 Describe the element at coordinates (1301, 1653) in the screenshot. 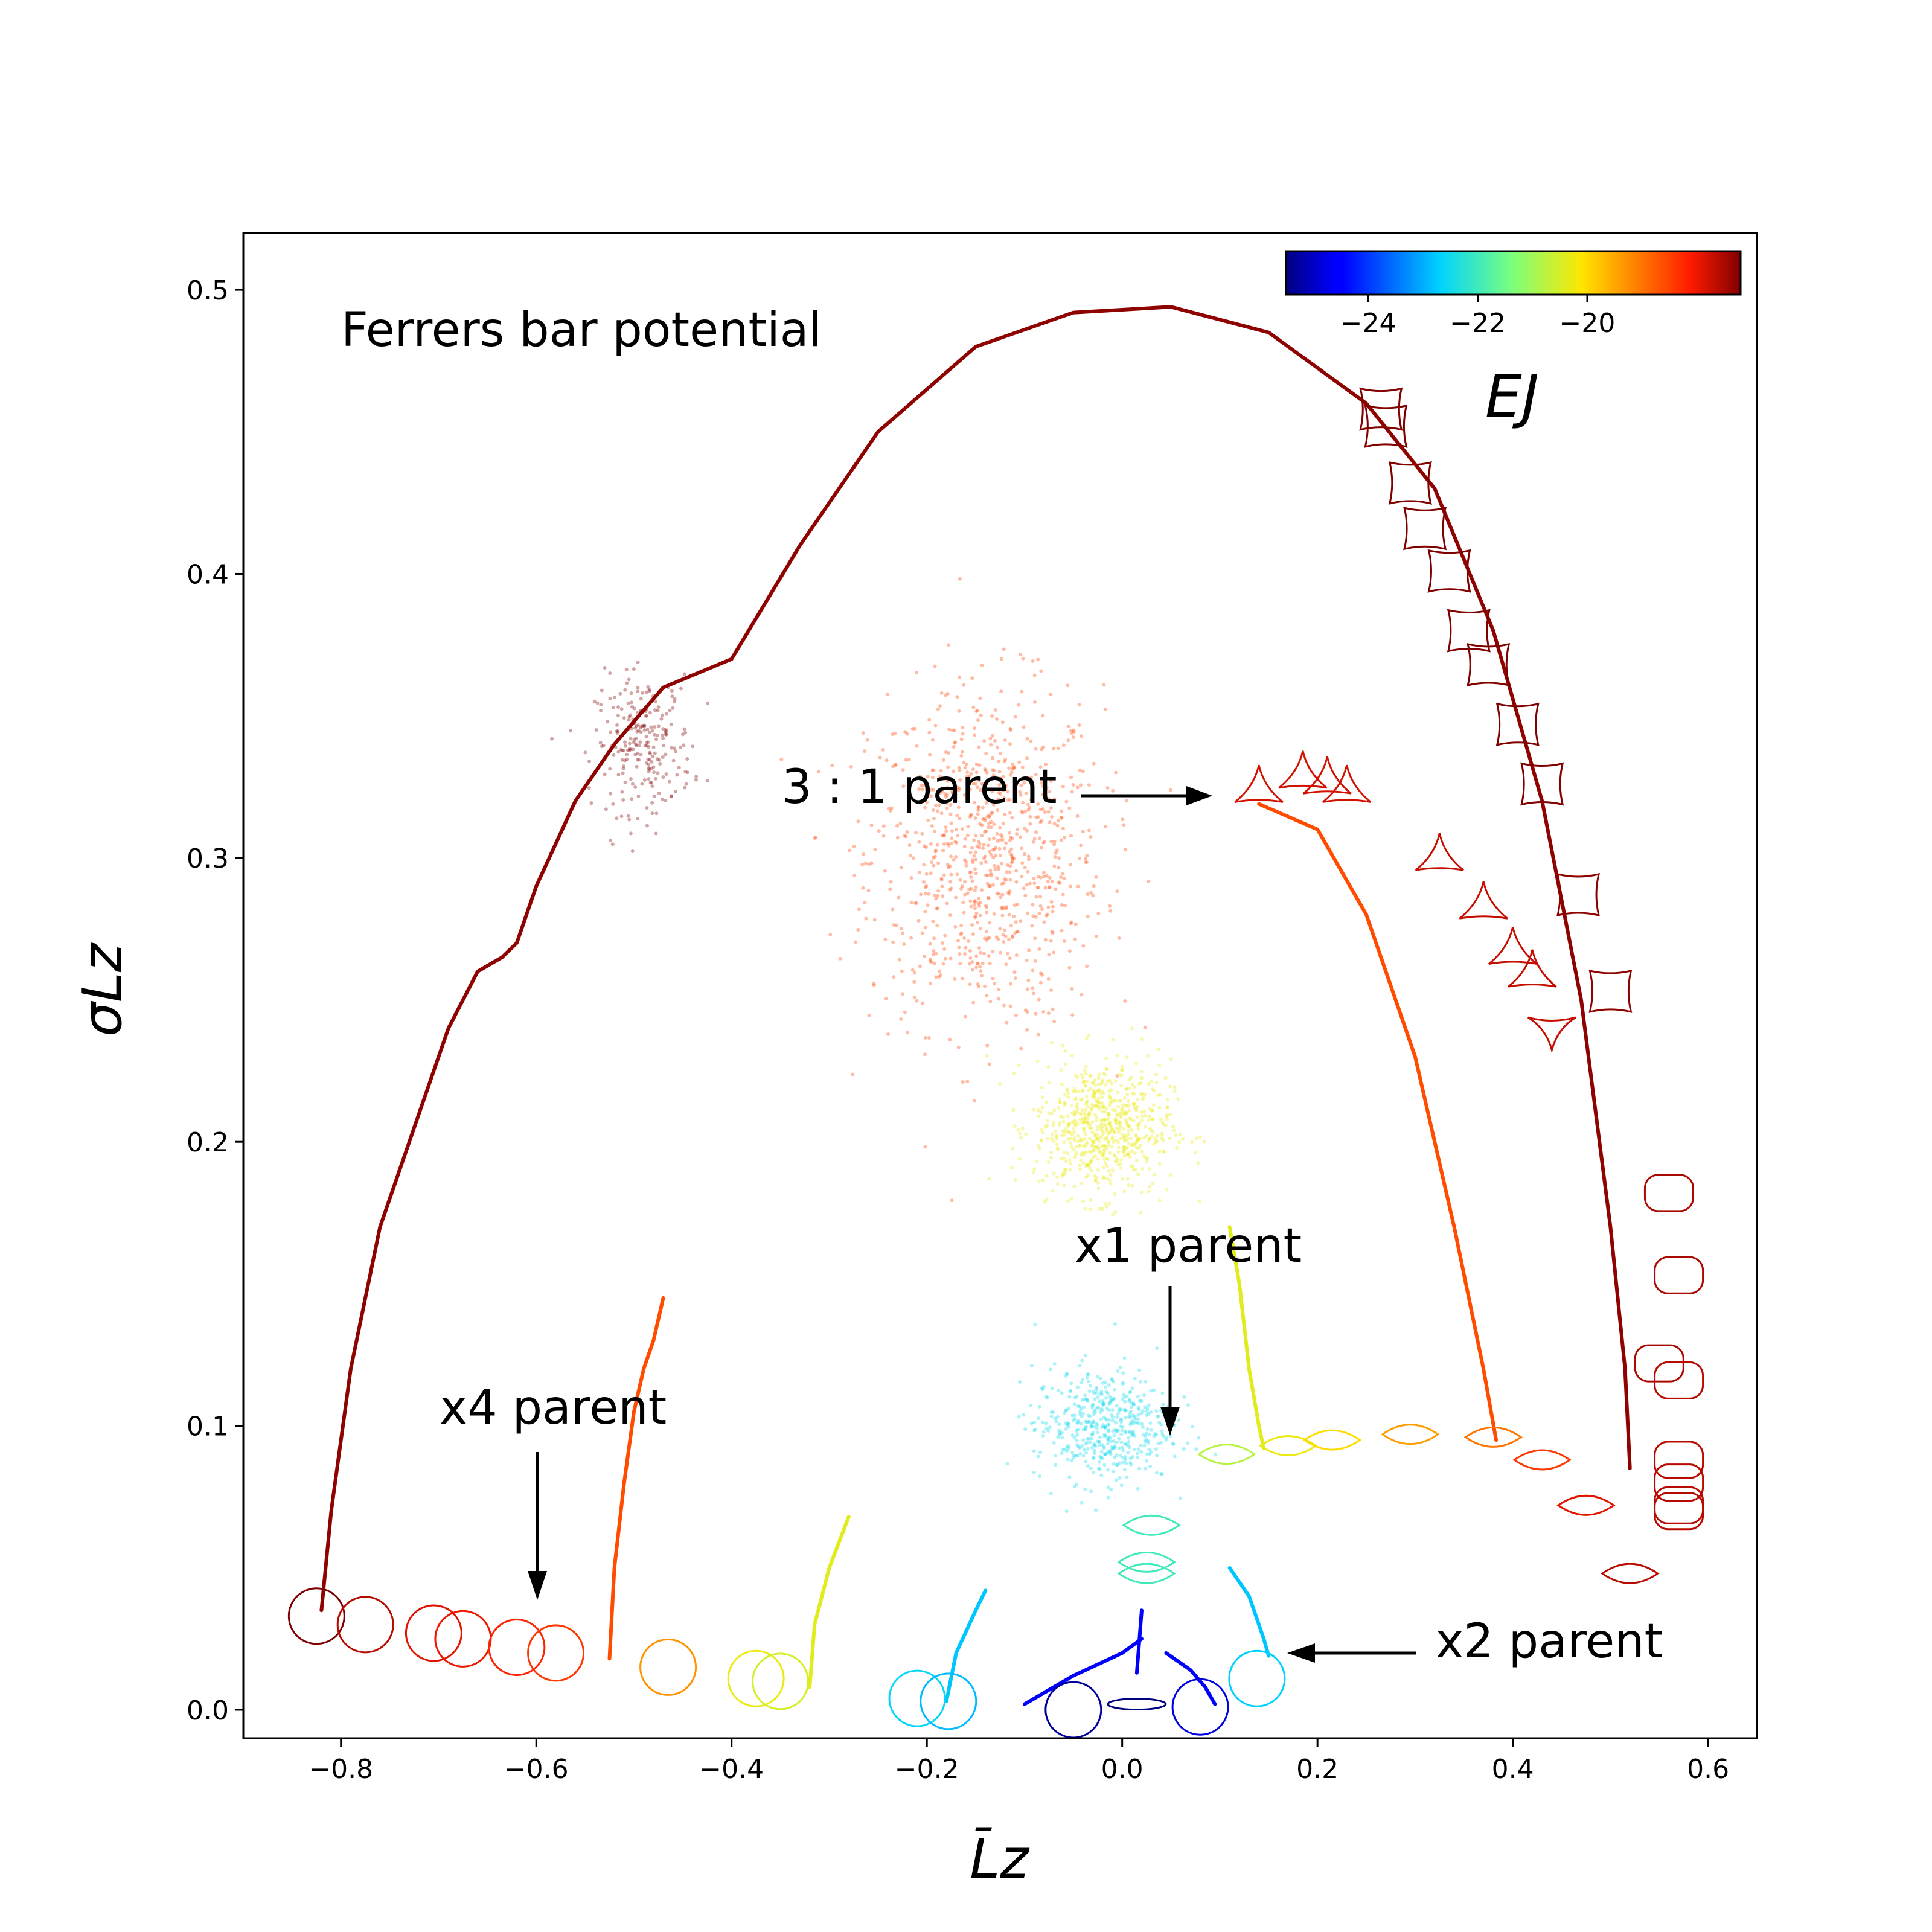

I see `arrowhead-x2-parent` at that location.